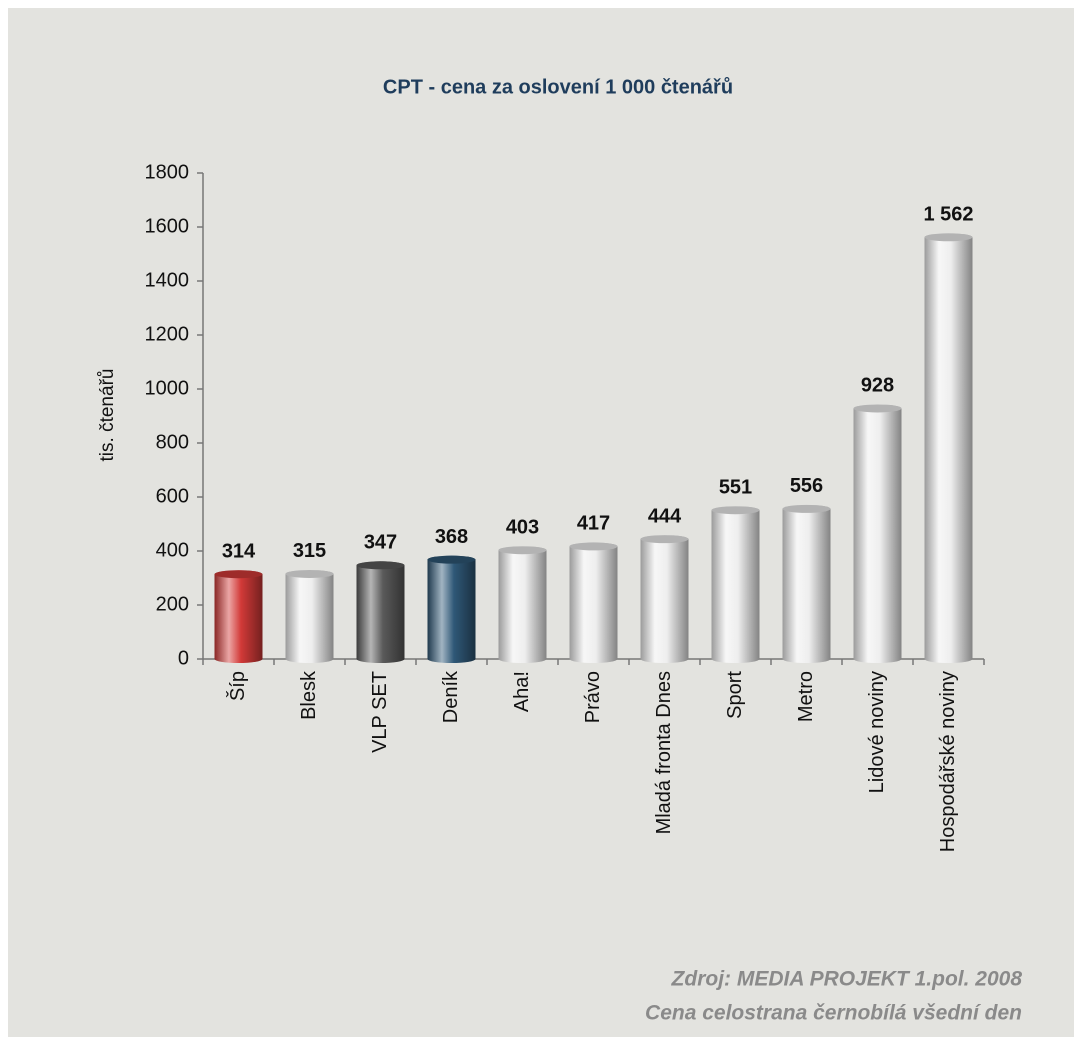  I want to click on x-tick-label: Mladá fronta Dnes, so click(664, 752).